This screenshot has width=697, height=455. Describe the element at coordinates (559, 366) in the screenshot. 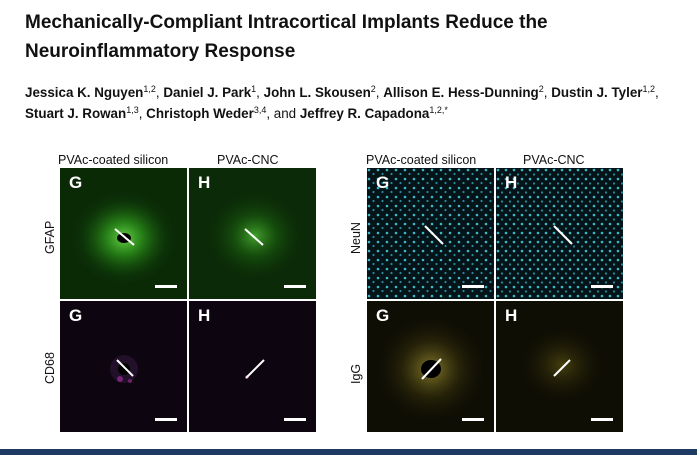

I see `igg-cnc-image: H` at that location.